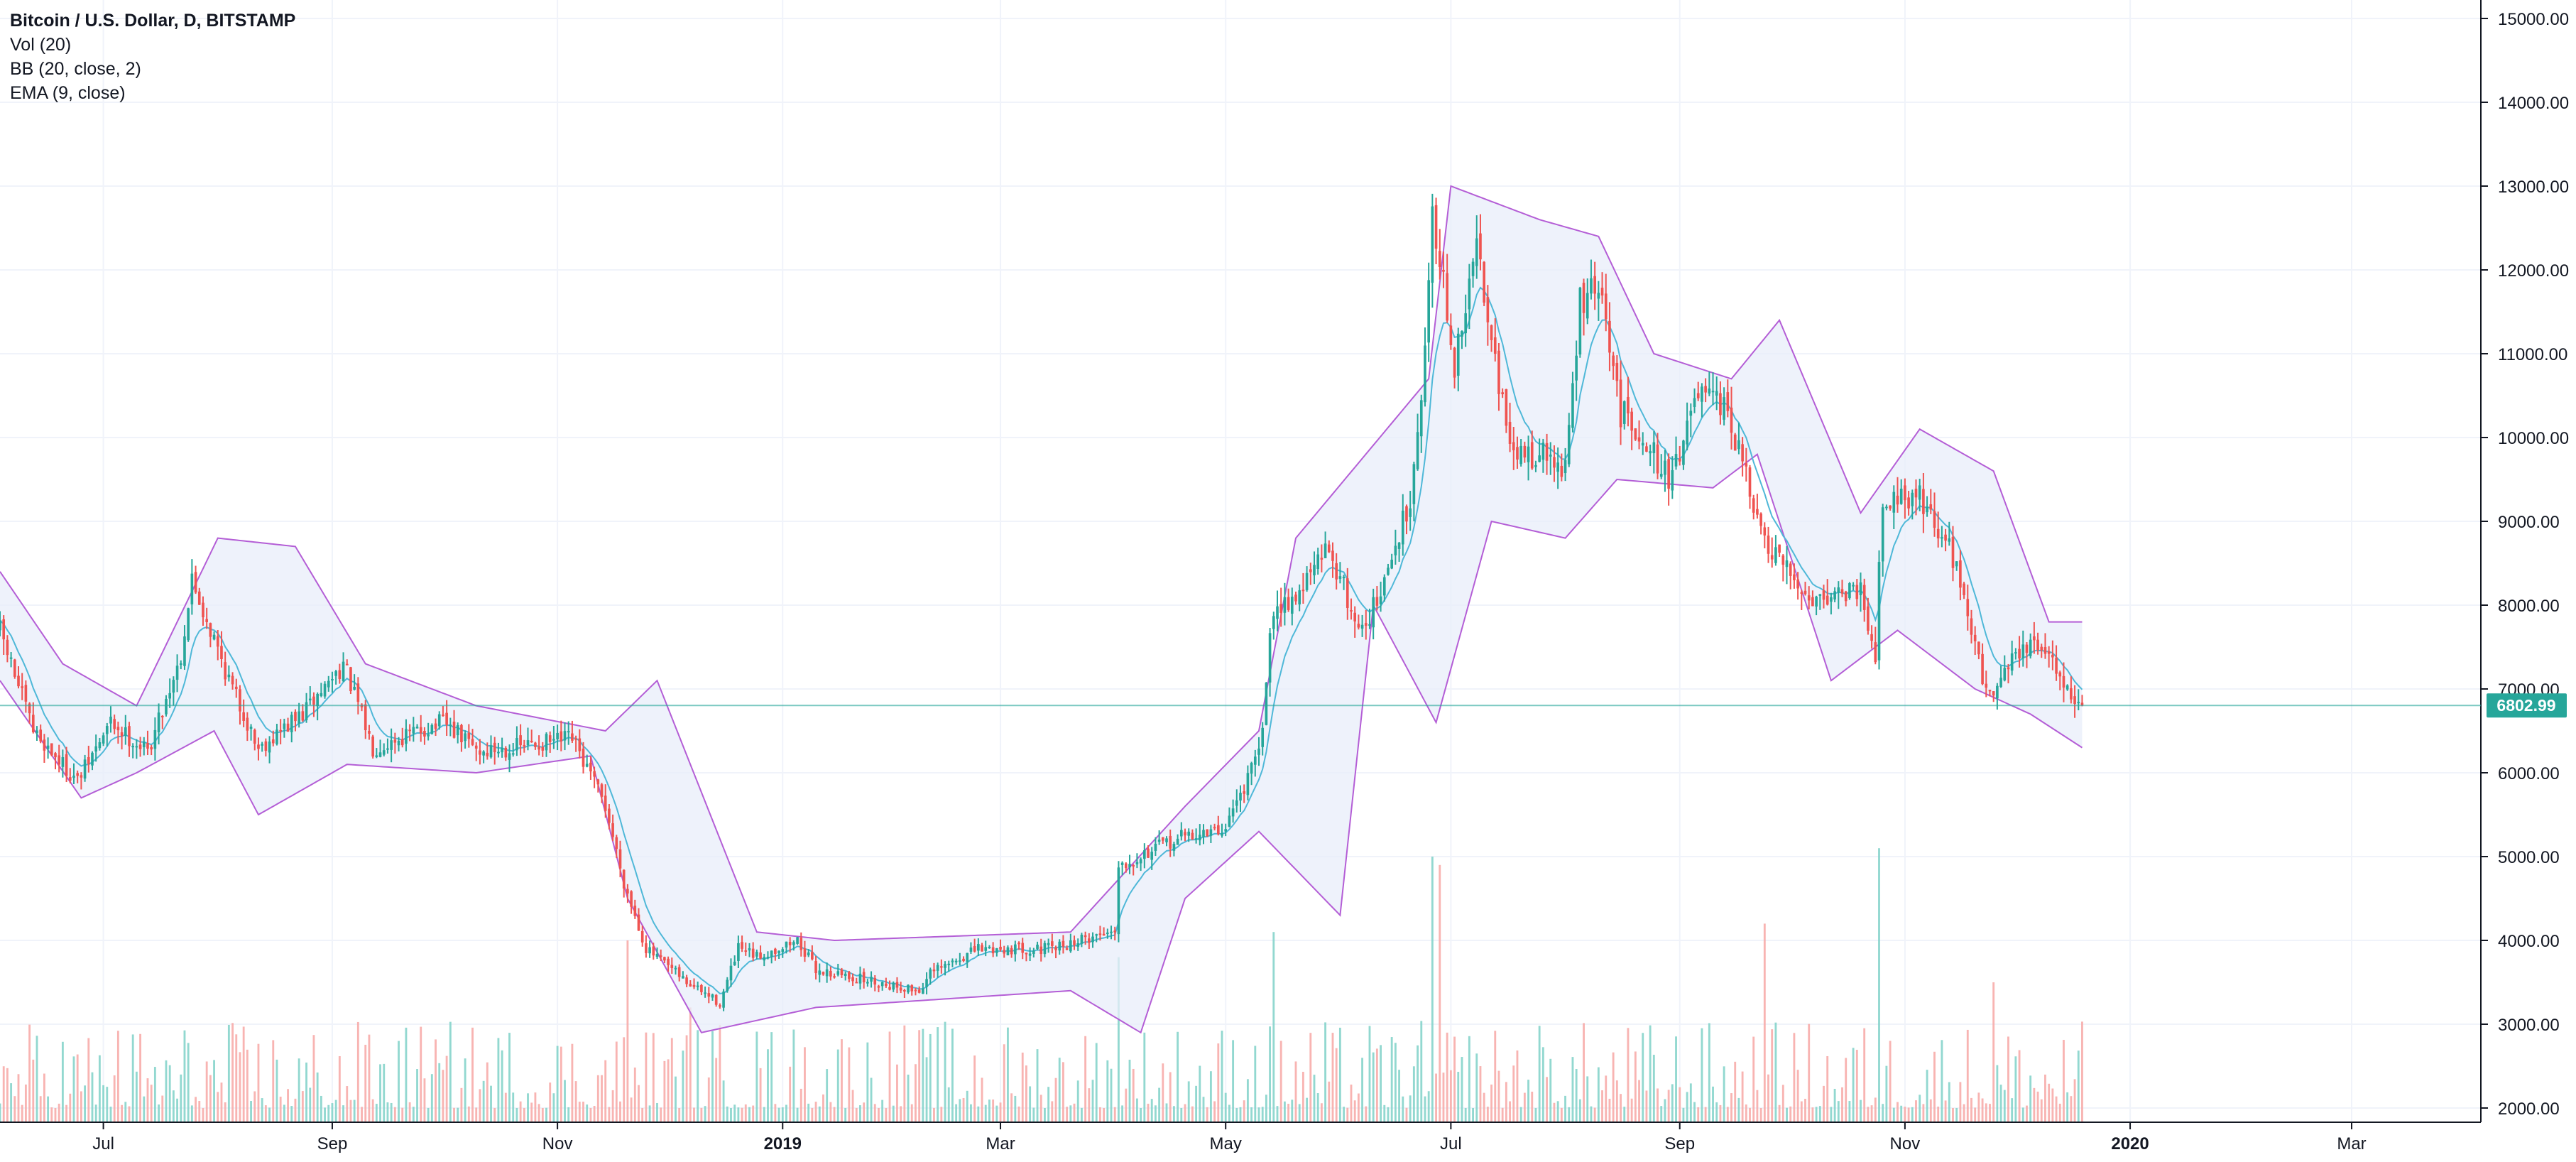  What do you see at coordinates (2529, 941) in the screenshot?
I see `price-tick-label: 4000.00` at bounding box center [2529, 941].